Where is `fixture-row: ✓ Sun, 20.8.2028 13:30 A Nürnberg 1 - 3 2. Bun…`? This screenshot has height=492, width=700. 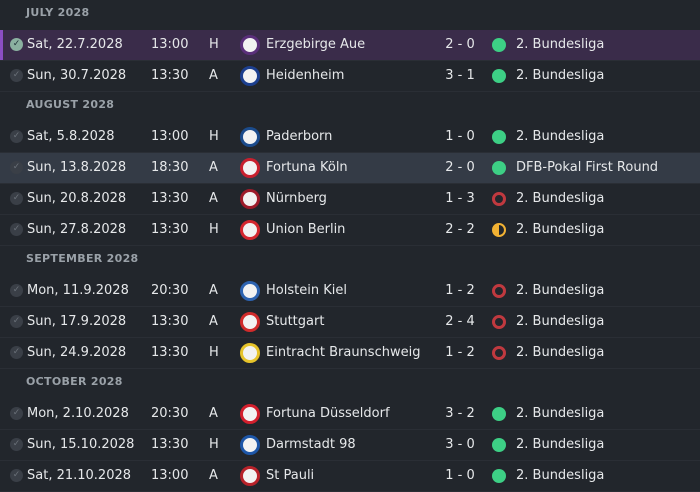 fixture-row: ✓ Sun, 20.8.2028 13:30 A Nürnberg 1 - 3 2. Bun… is located at coordinates (350, 199).